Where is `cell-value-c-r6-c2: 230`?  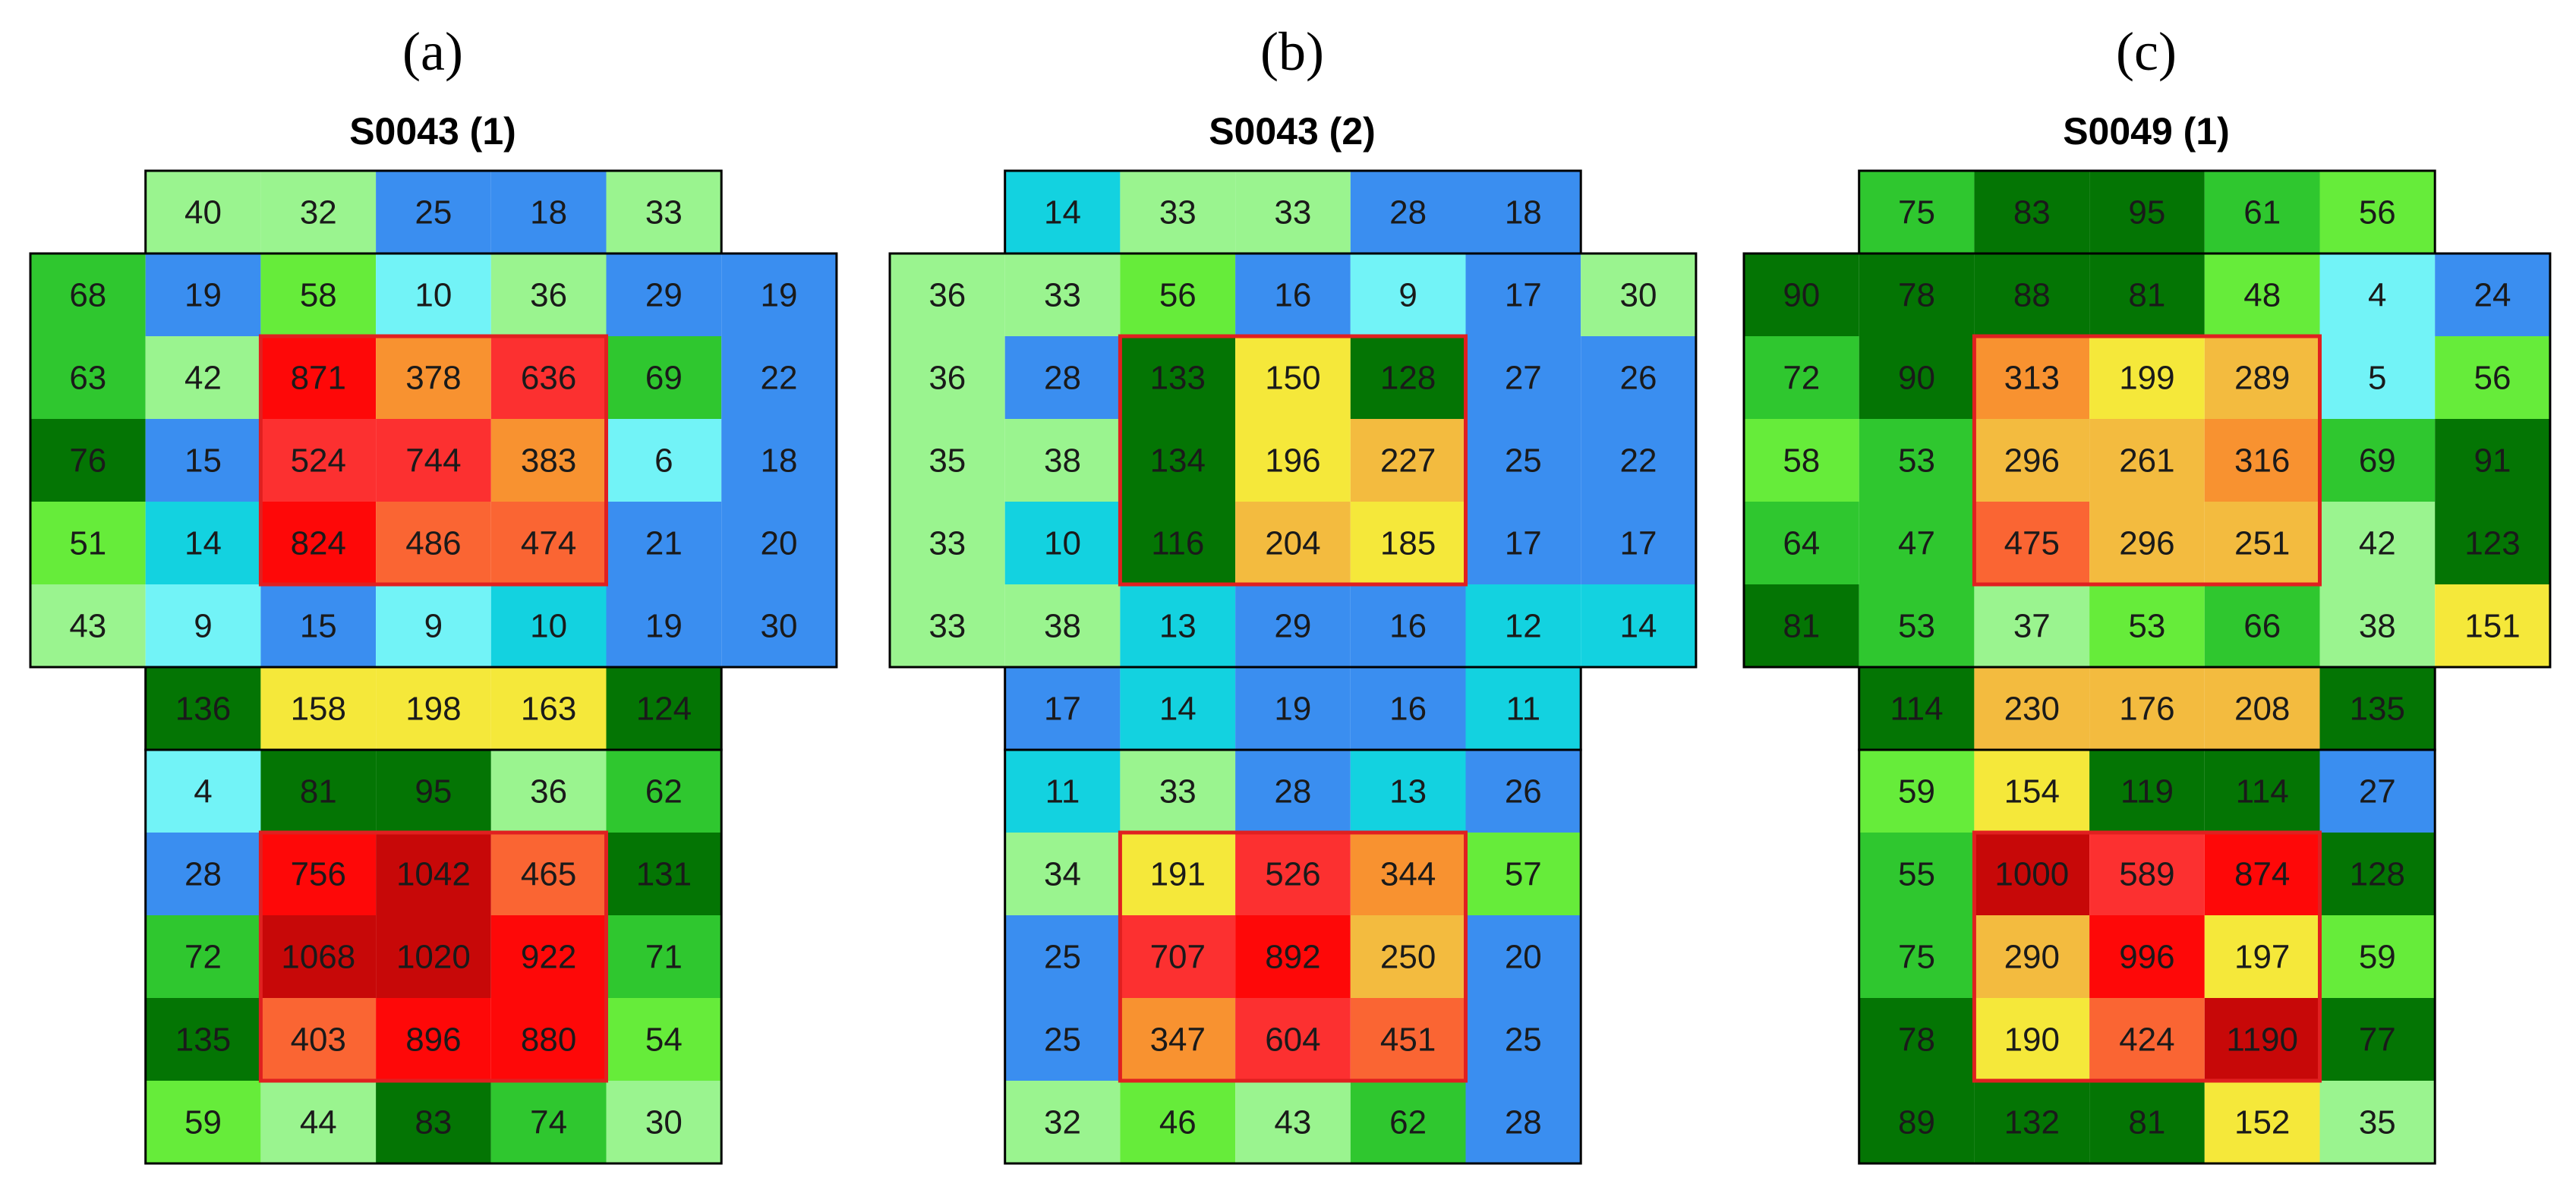 cell-value-c-r6-c2: 230 is located at coordinates (2032, 709).